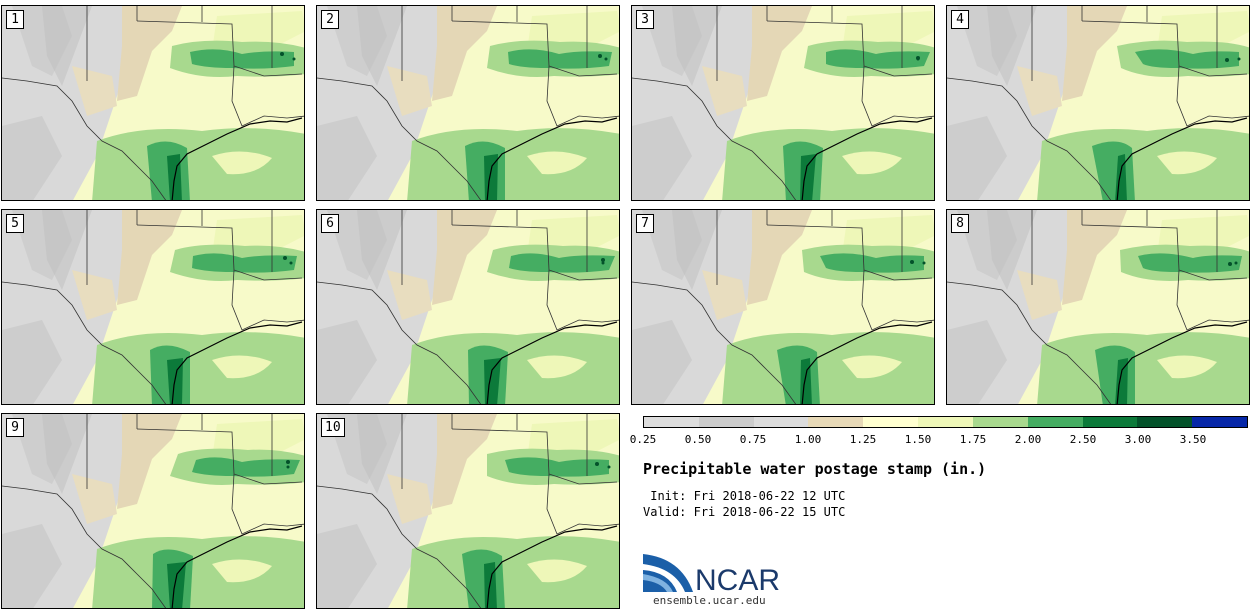 The image size is (1260, 610). Describe the element at coordinates (1193, 439) in the screenshot. I see `colorbar-tick-label: 3.50` at that location.